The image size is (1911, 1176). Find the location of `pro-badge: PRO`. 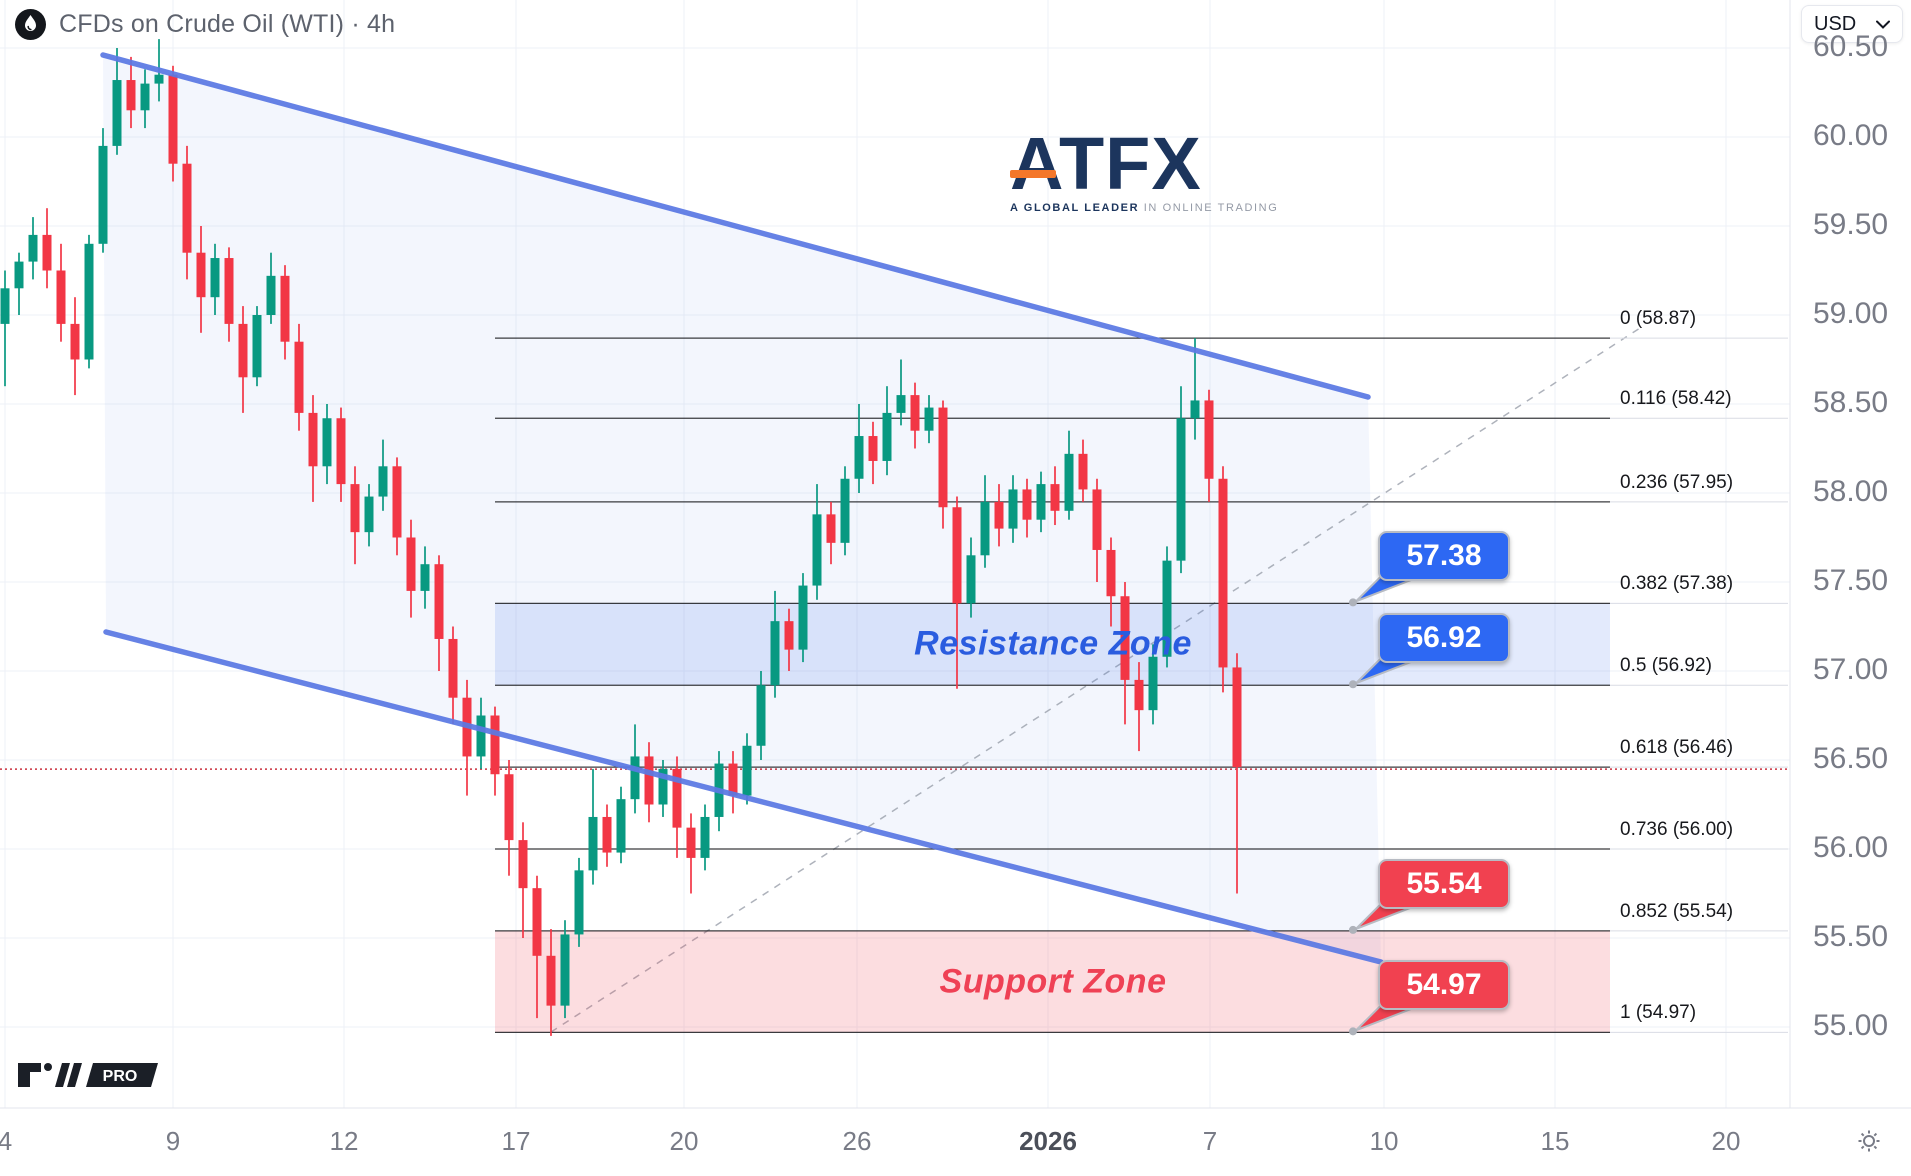

pro-badge: PRO is located at coordinates (120, 1076).